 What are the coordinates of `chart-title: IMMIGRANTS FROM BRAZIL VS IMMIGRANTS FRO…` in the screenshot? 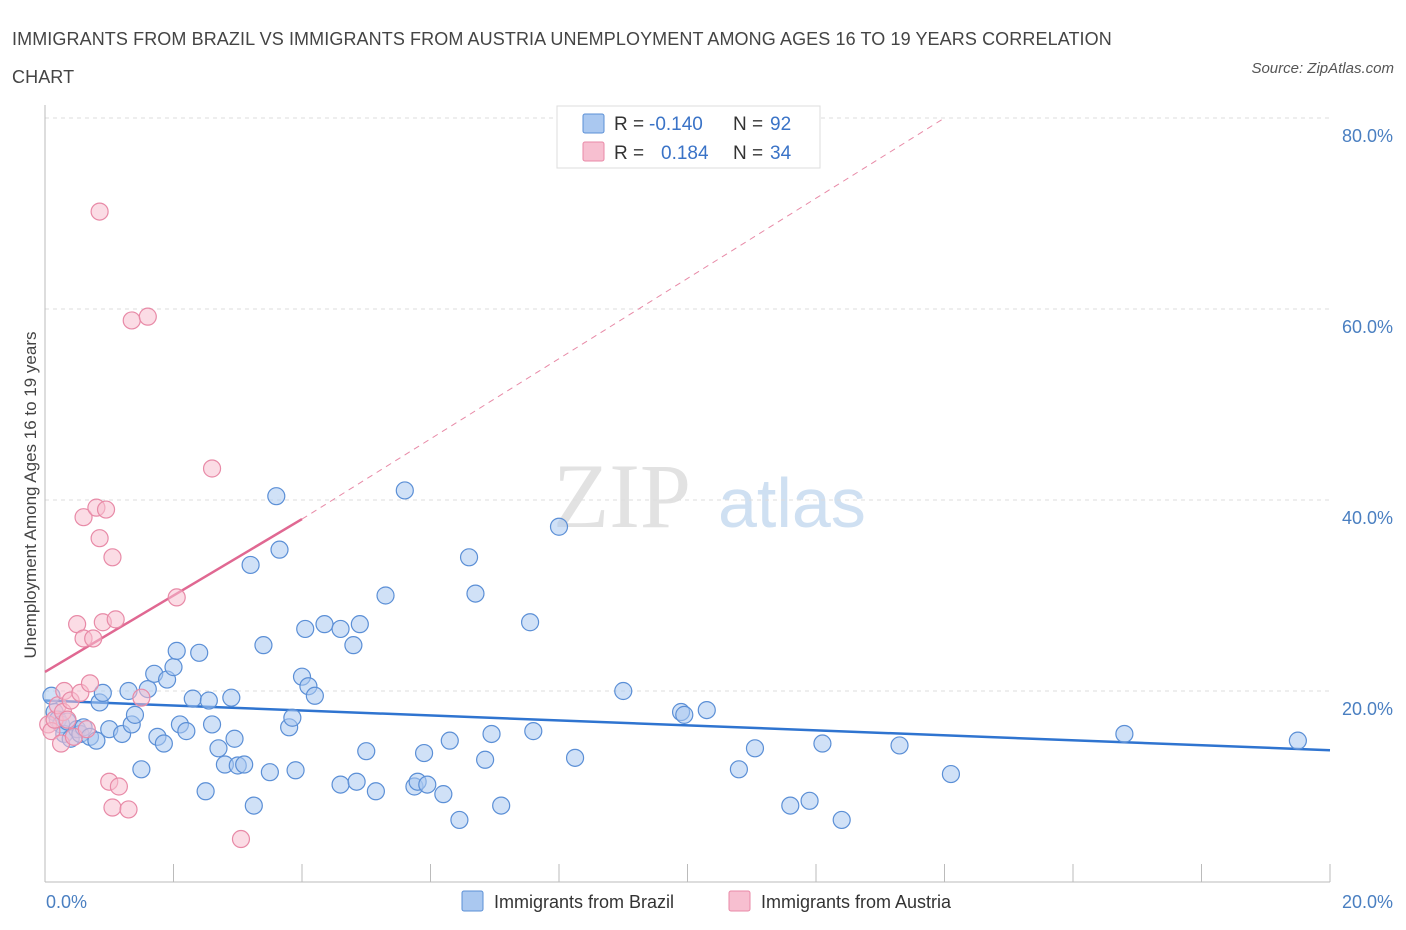 It's located at (562, 58).